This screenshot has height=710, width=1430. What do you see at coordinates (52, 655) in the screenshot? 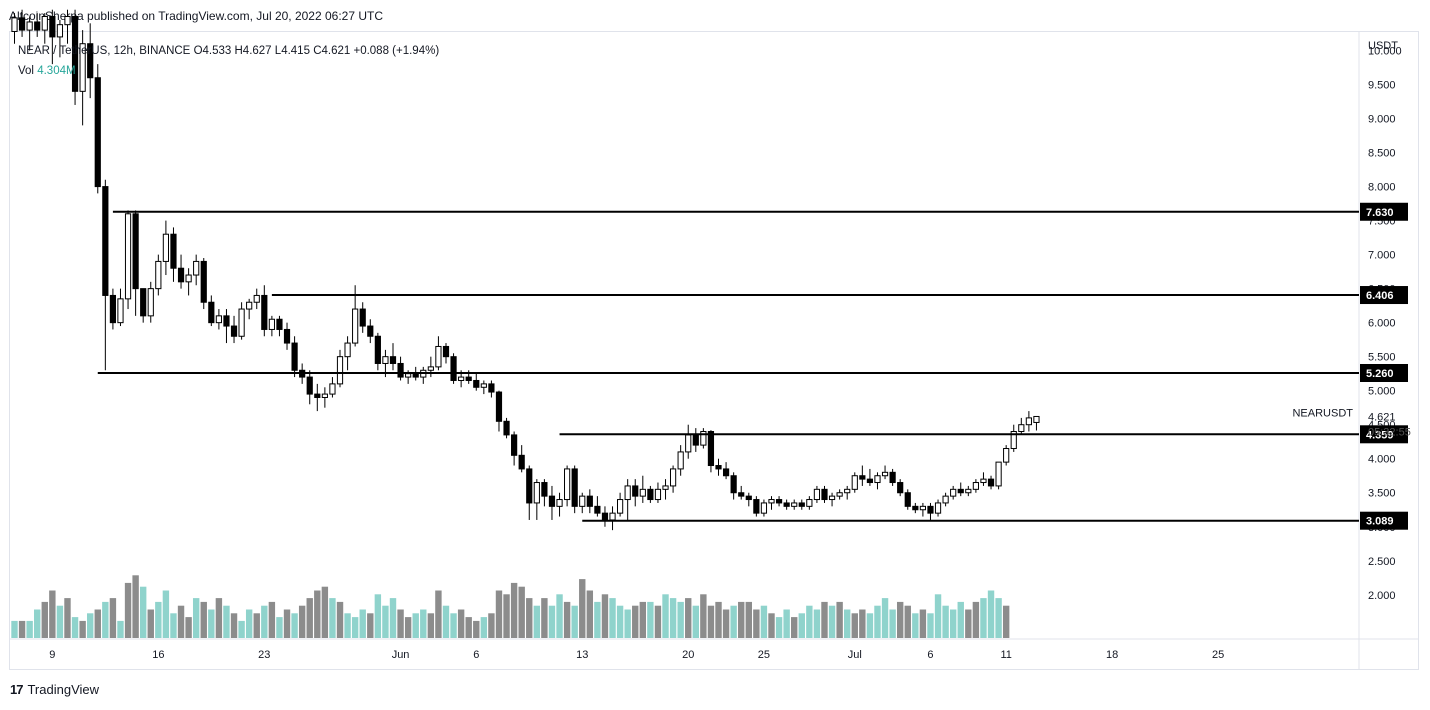
I see `x-tick-label: 9` at bounding box center [52, 655].